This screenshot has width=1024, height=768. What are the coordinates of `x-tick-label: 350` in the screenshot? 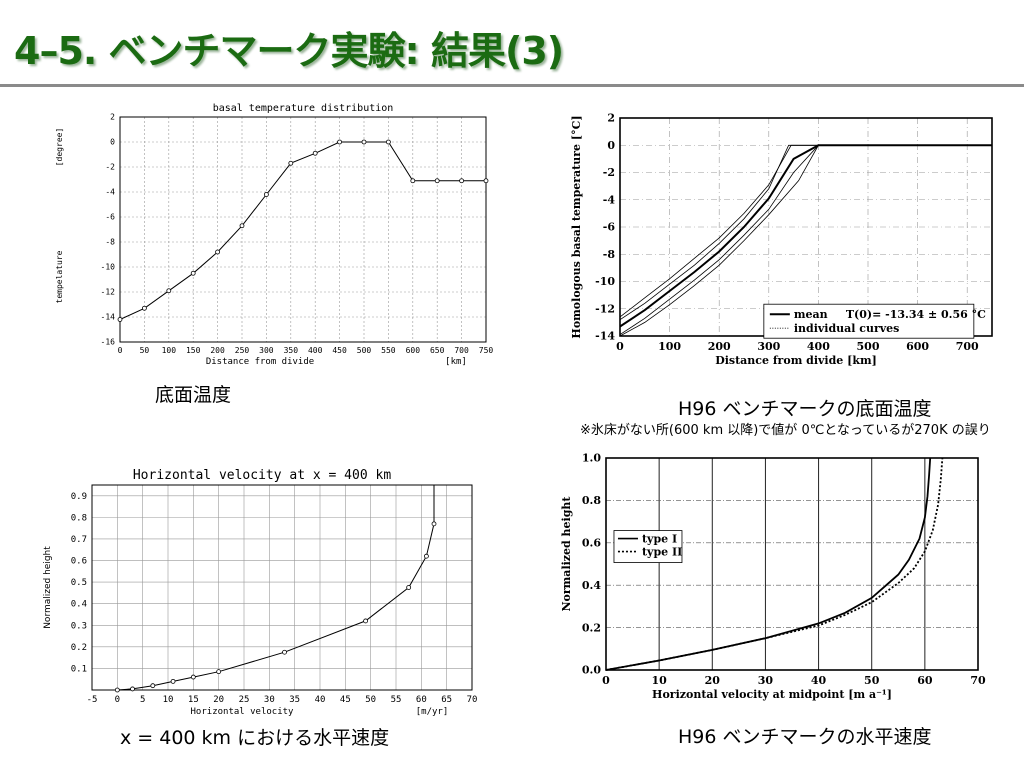 It's located at (291, 350).